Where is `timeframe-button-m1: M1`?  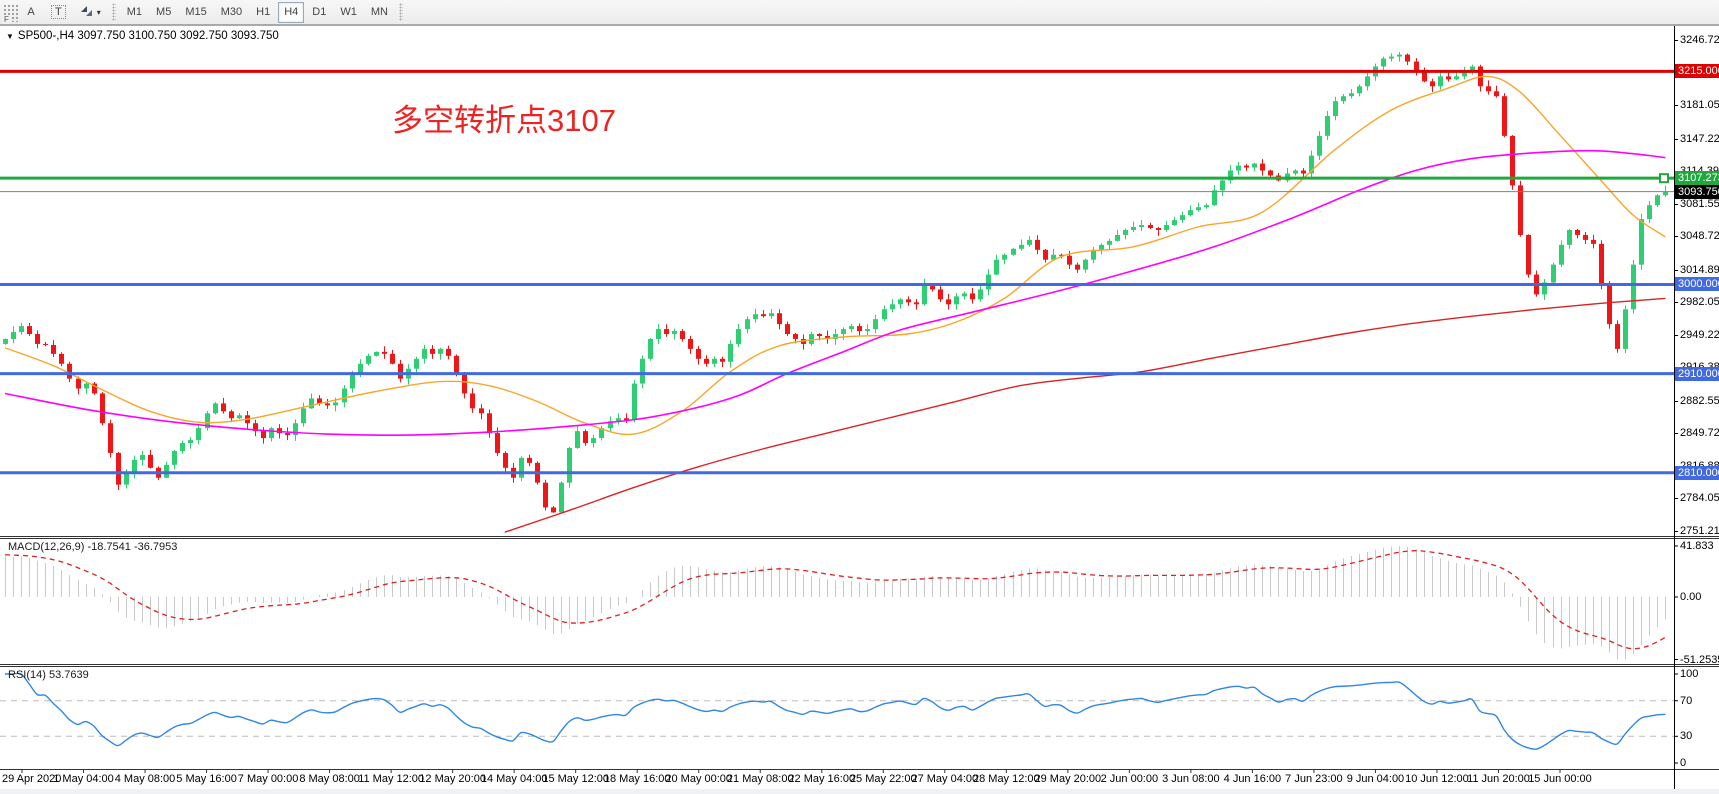
timeframe-button-m1: M1 is located at coordinates (134, 12).